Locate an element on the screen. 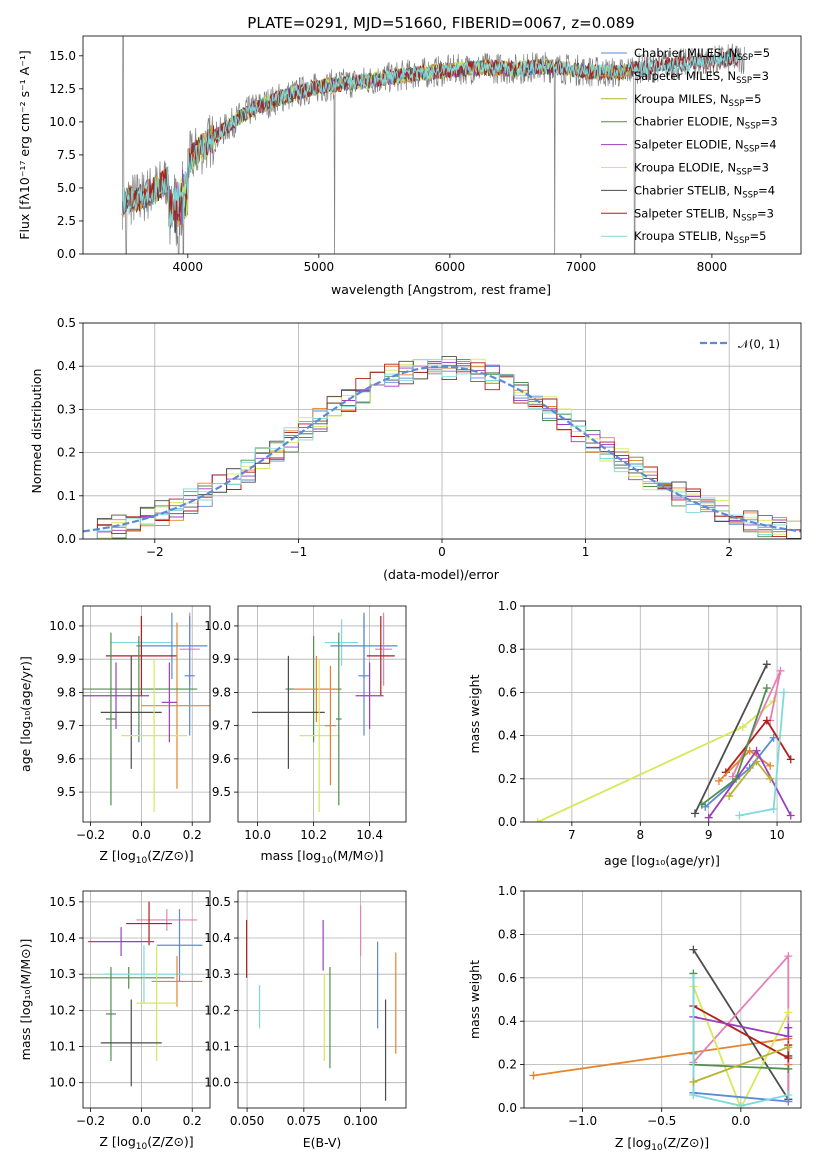 This screenshot has width=819, height=1170. legend-label: Kroupa STELIB, NSSP=5 is located at coordinates (700, 237).